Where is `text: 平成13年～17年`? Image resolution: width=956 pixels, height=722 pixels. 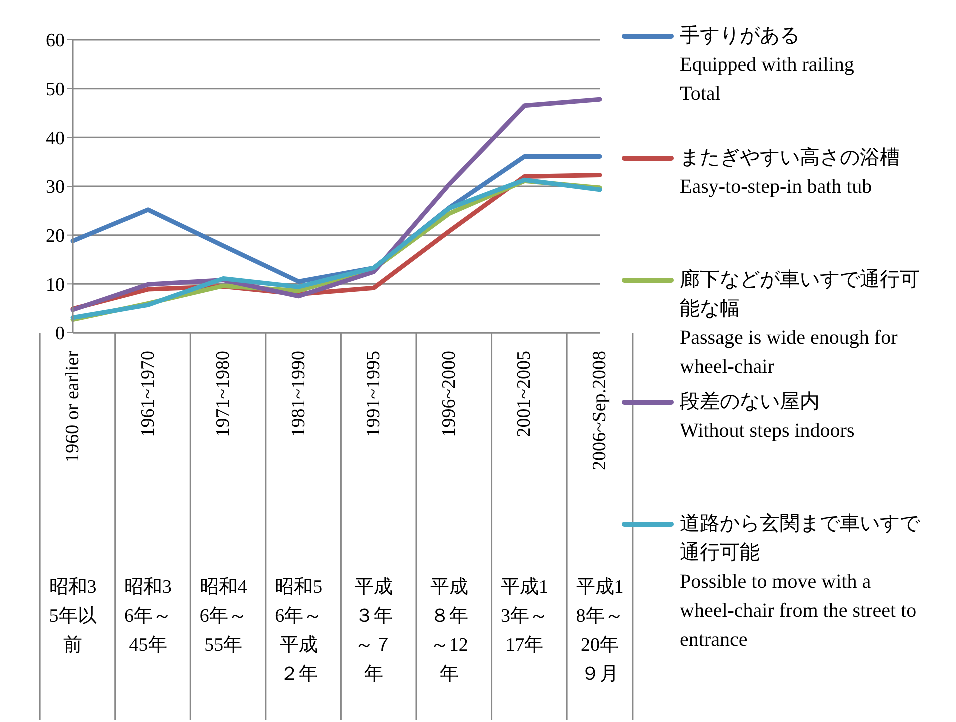 text: 平成13年～17年 is located at coordinates (524, 616).